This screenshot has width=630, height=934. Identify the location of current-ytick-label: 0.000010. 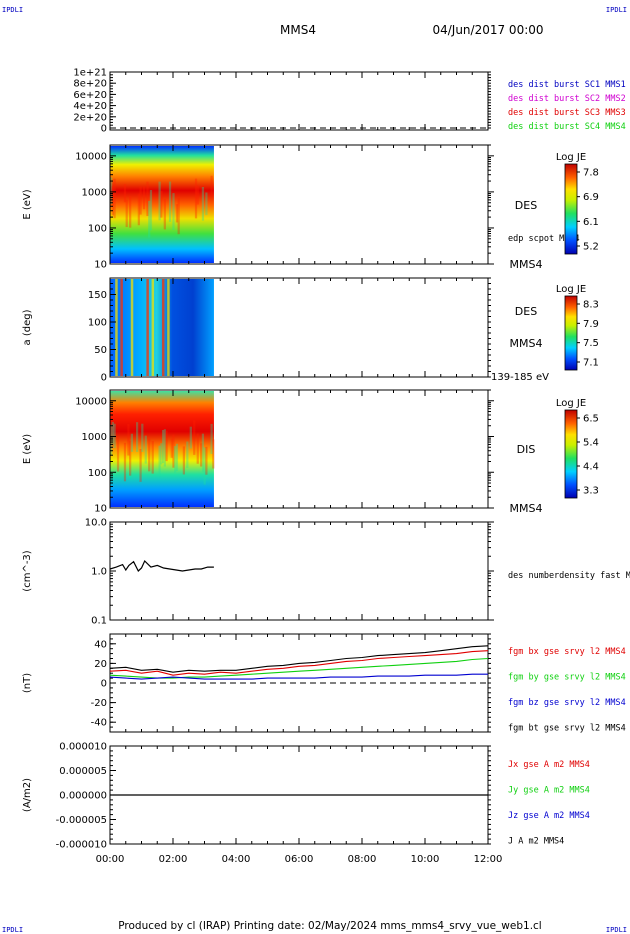
(83, 747).